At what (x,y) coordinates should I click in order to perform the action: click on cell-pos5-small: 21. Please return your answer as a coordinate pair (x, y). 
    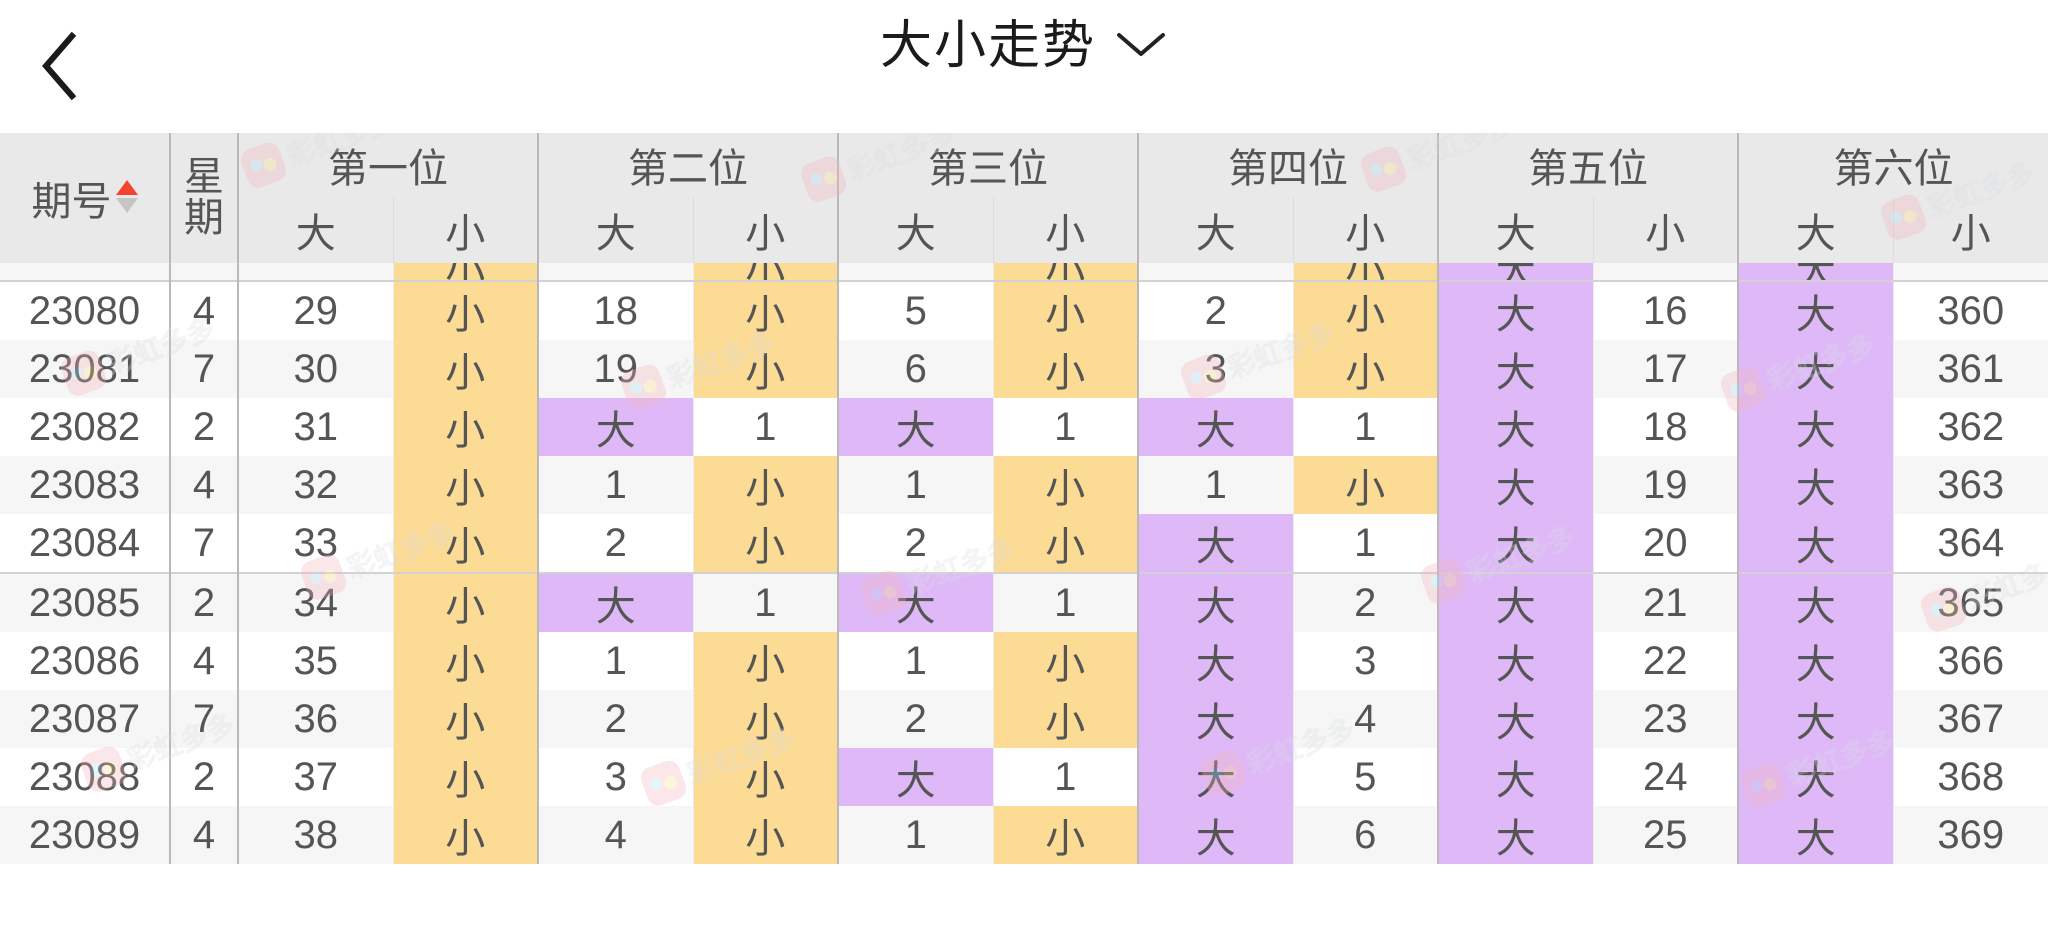
    Looking at the image, I should click on (1665, 602).